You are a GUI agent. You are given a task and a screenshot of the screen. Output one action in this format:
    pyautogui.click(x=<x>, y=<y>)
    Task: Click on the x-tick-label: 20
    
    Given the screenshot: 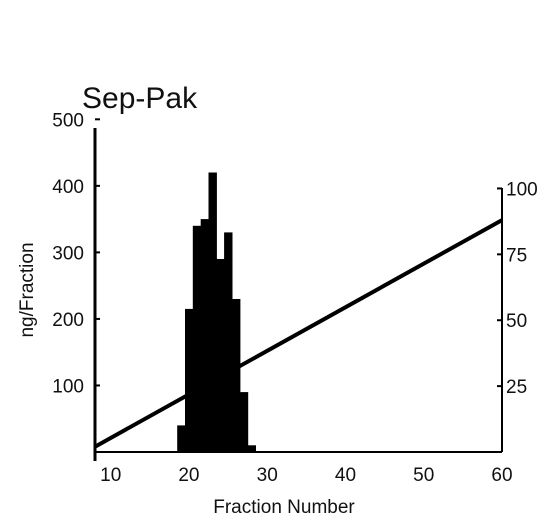 What is the action you would take?
    pyautogui.click(x=188, y=475)
    